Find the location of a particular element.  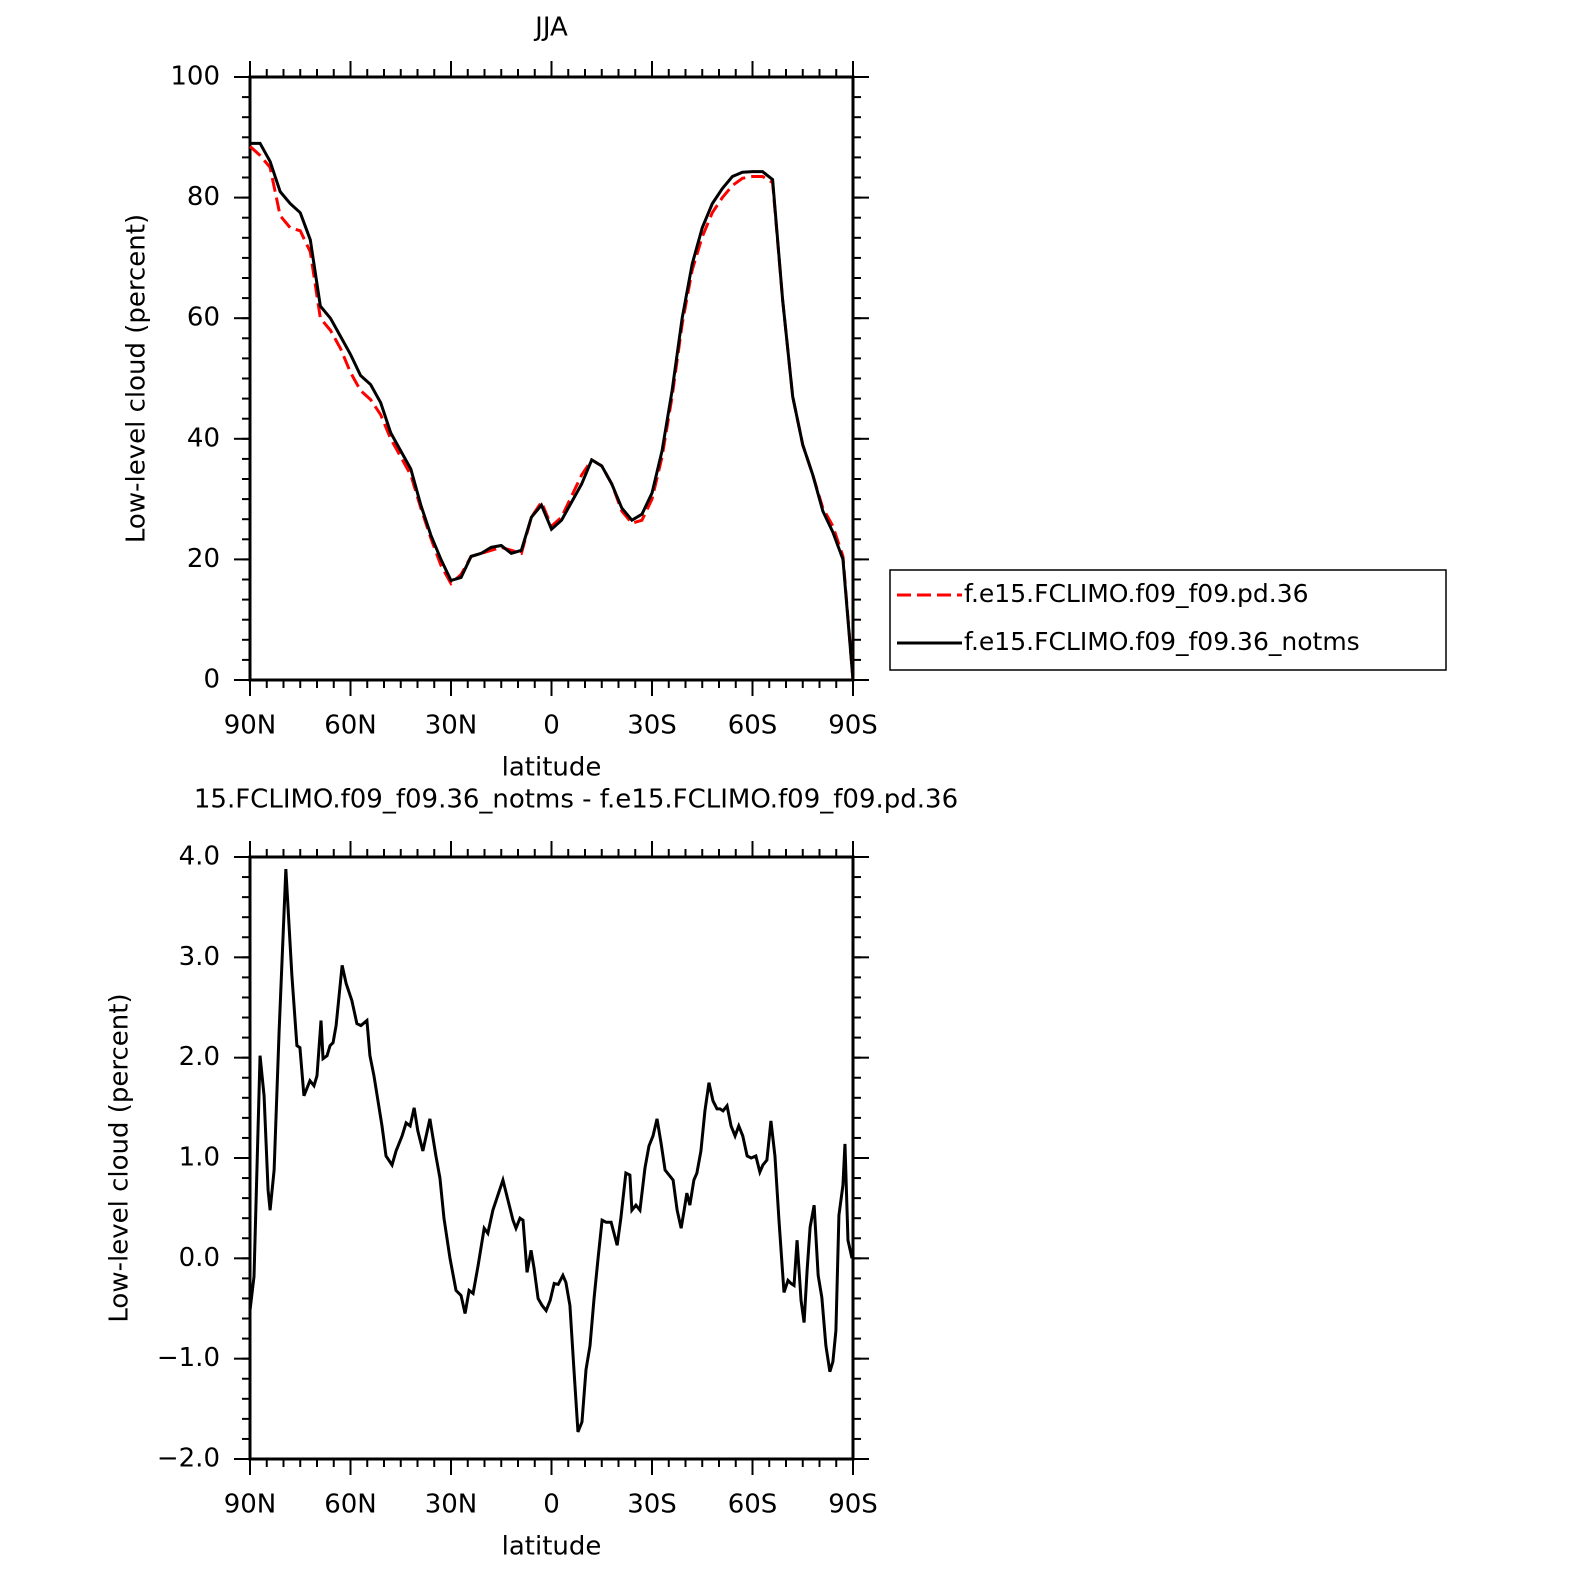

y-tick-label: 60 is located at coordinates (203, 318).